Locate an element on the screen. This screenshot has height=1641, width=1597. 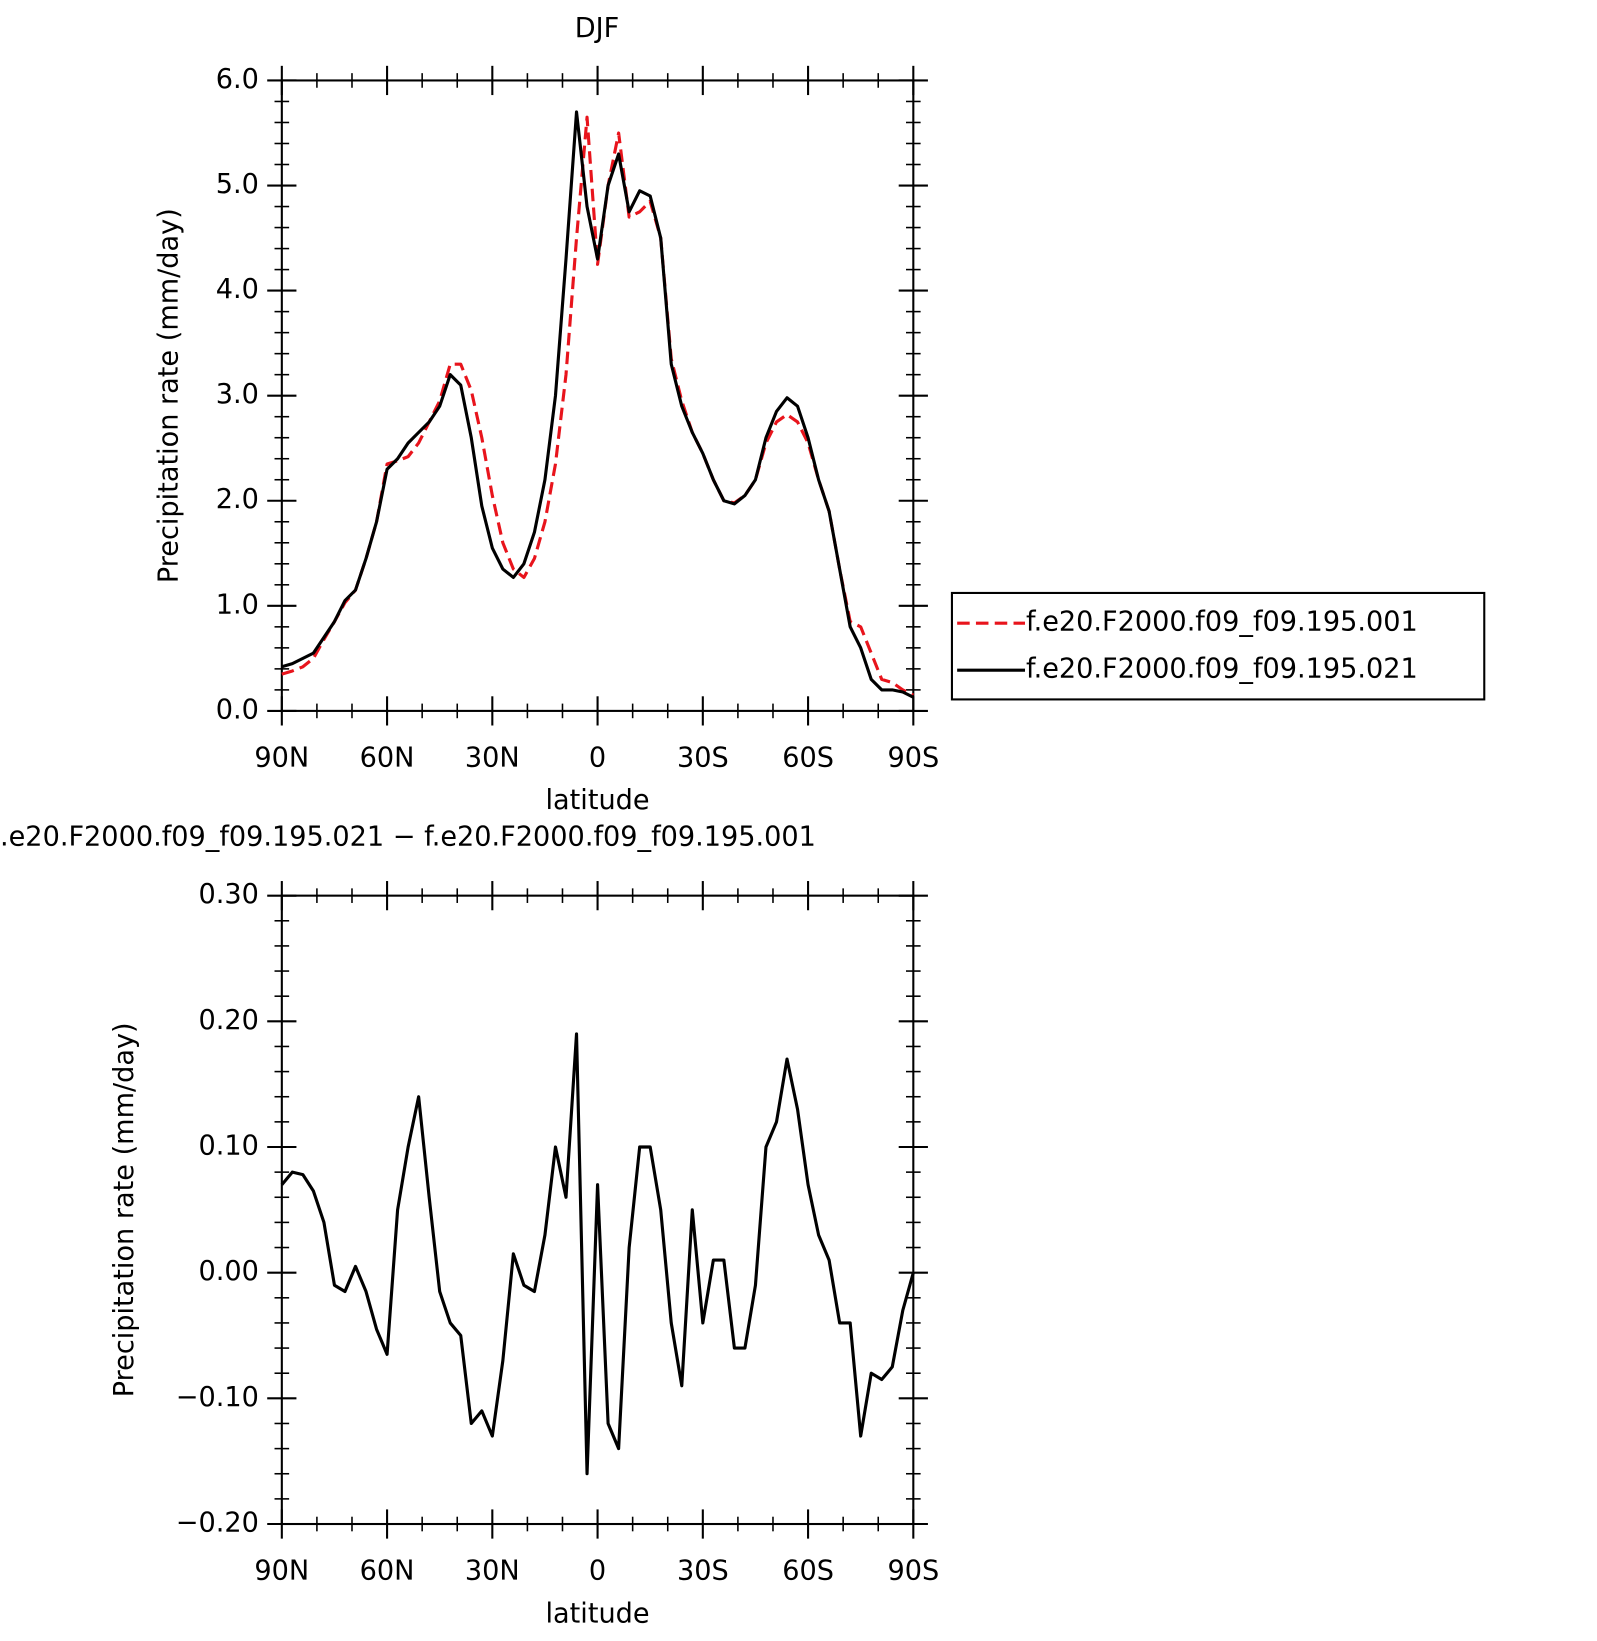
y-tick-label: 4.0 is located at coordinates (237, 289).